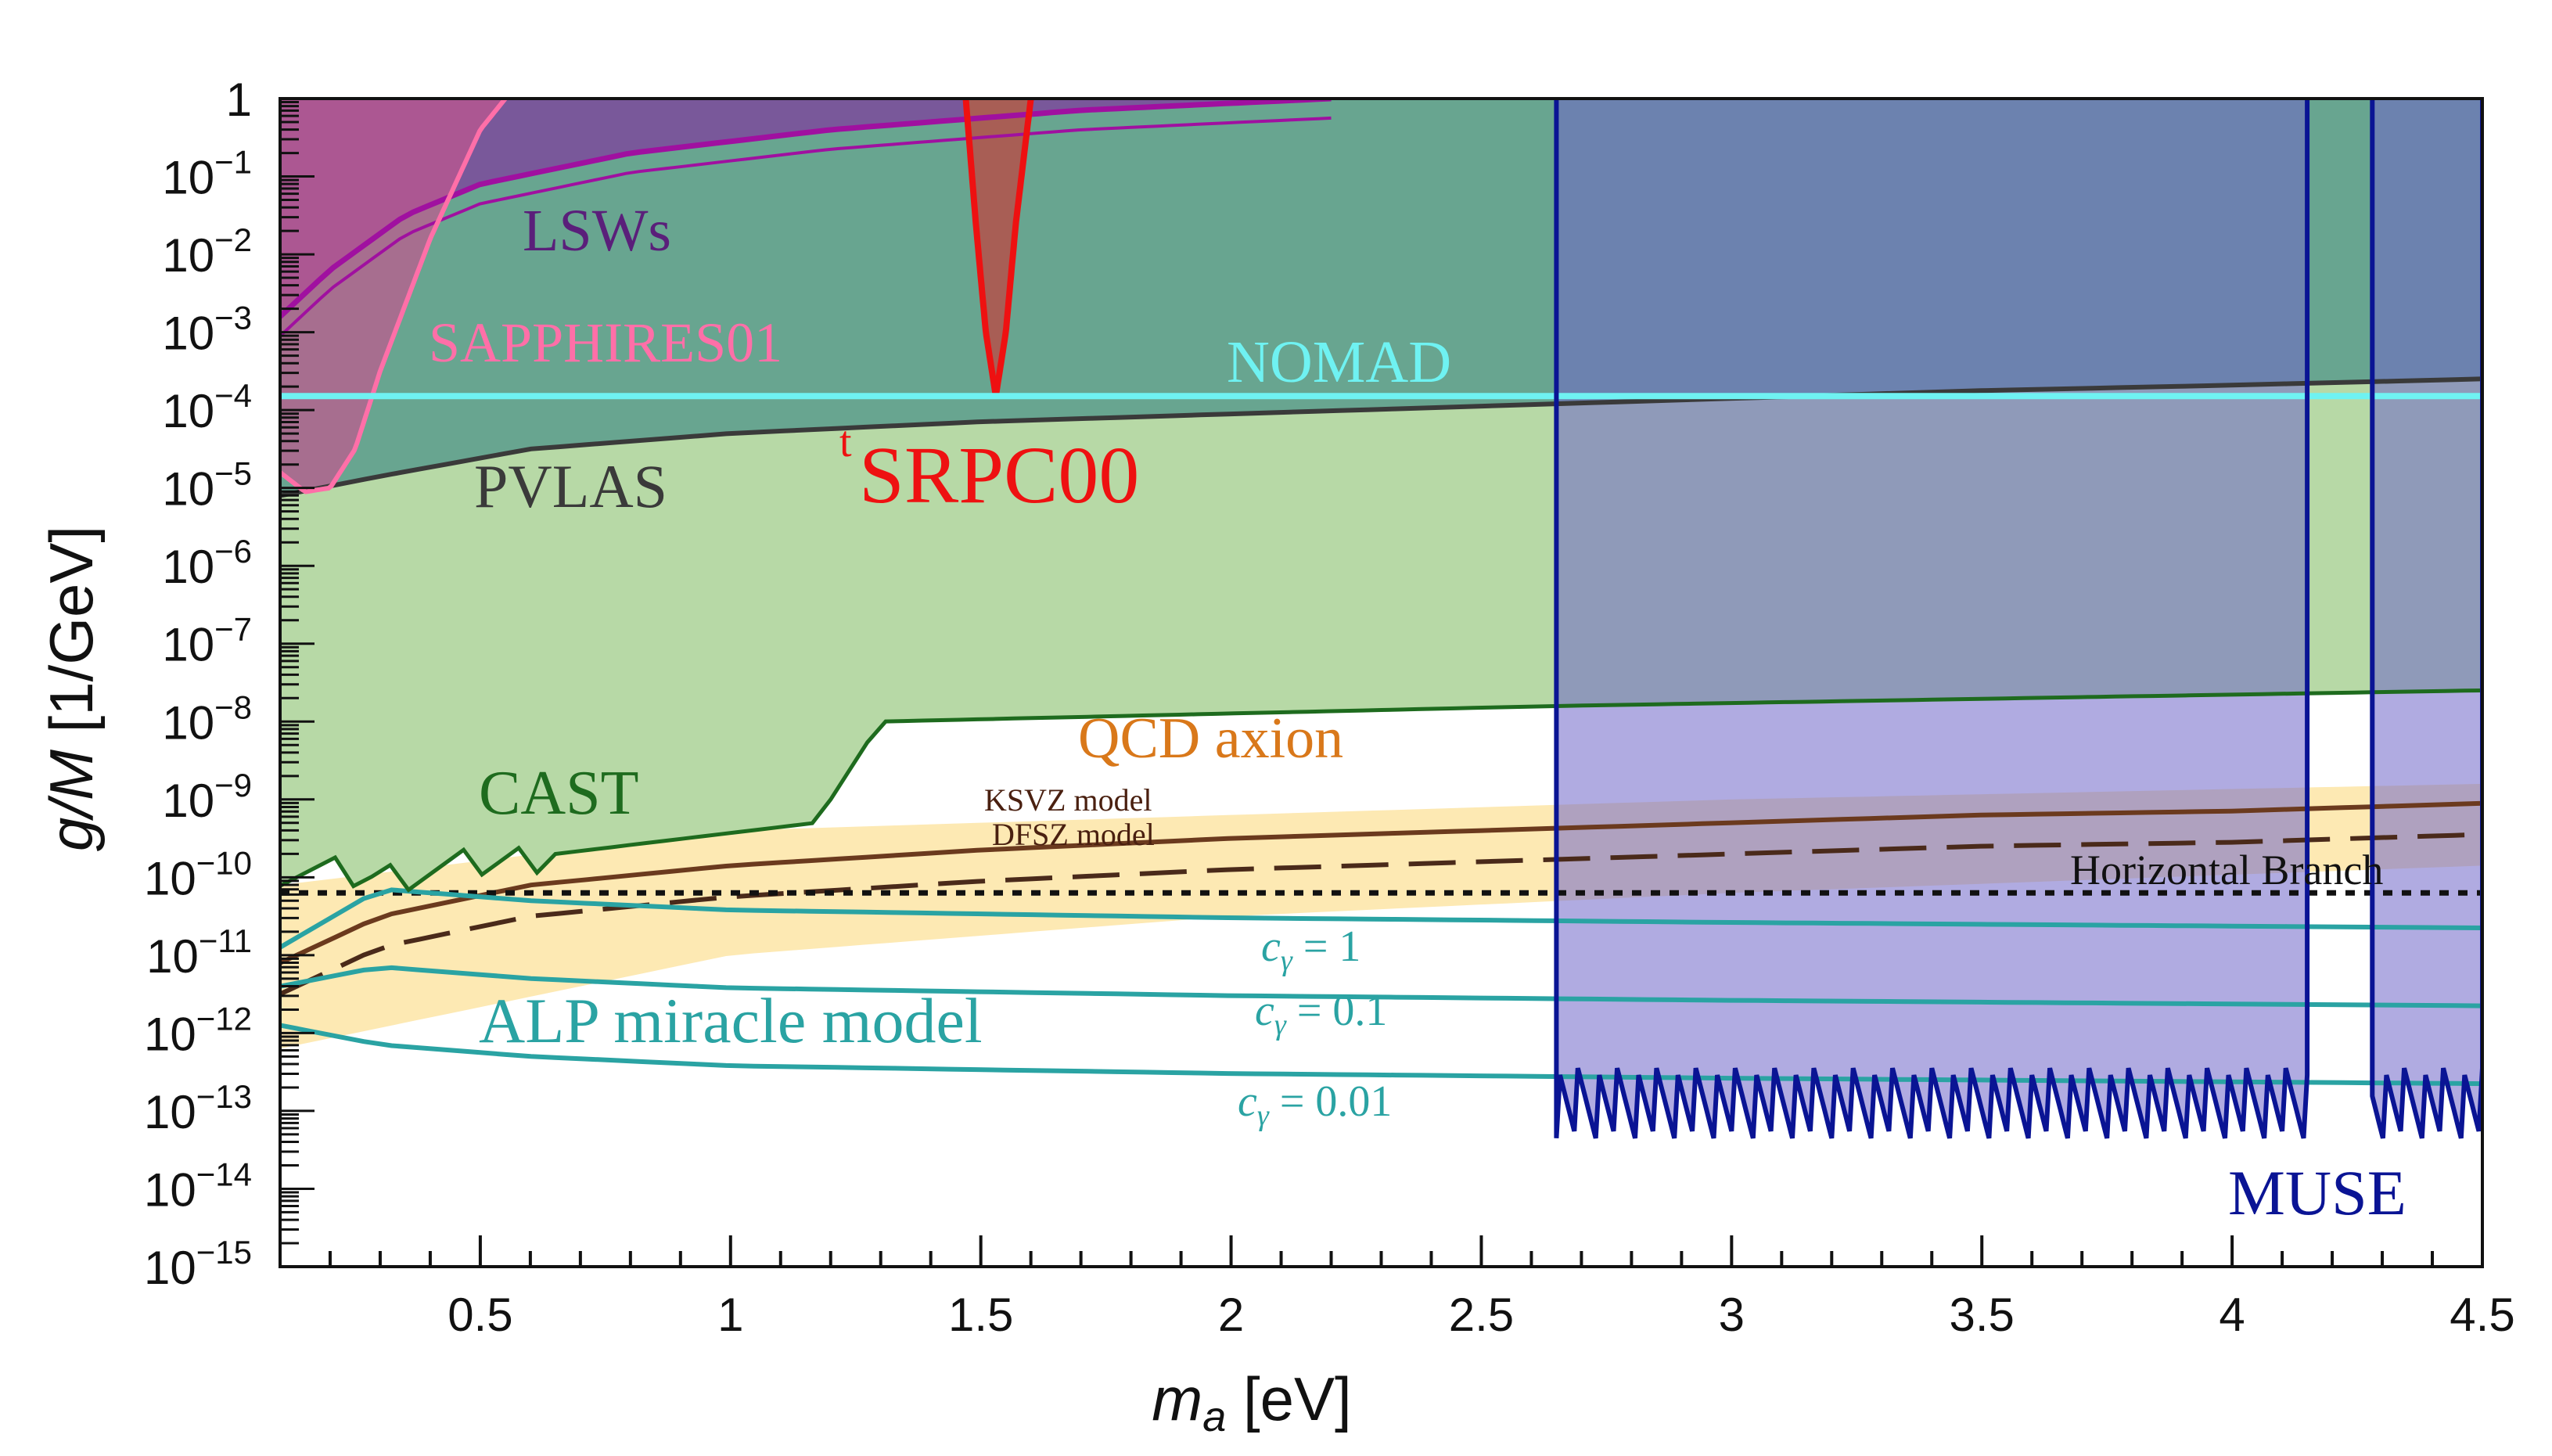 This screenshot has height=1456, width=2552. Describe the element at coordinates (1982, 1315) in the screenshot. I see `x-tick-label: 3.5` at that location.